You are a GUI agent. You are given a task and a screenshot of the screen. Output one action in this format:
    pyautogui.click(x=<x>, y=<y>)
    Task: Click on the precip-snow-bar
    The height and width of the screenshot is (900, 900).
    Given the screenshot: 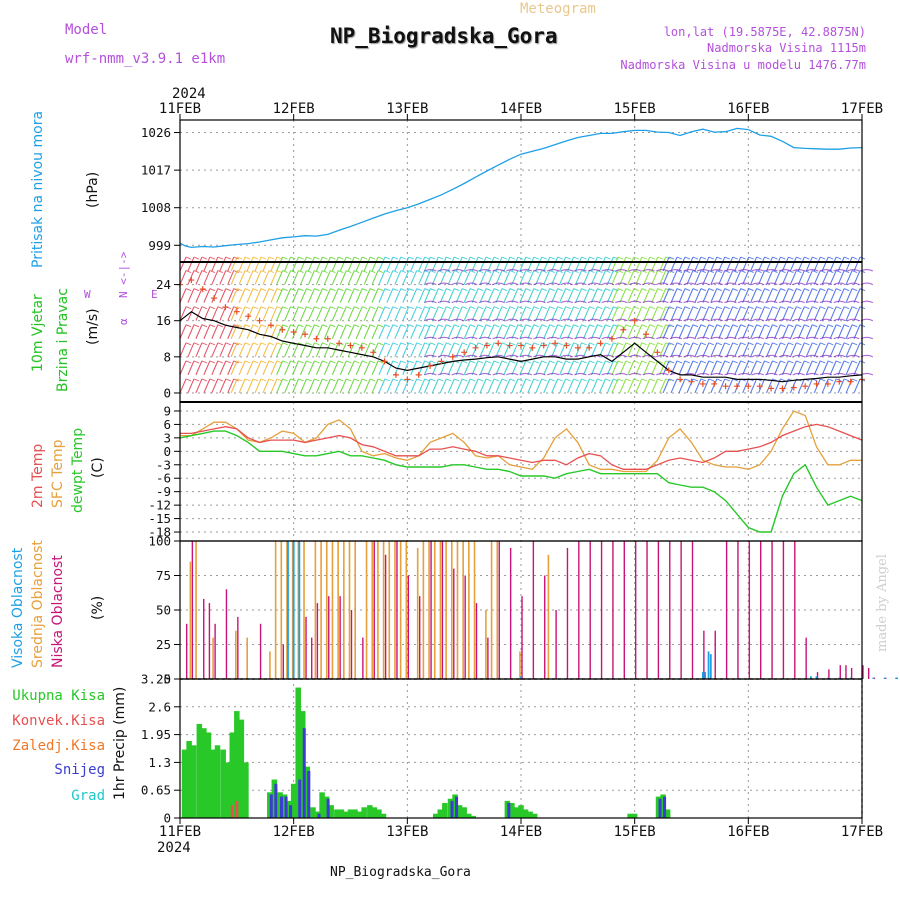 What is the action you would take?
    pyautogui.click(x=319, y=815)
    